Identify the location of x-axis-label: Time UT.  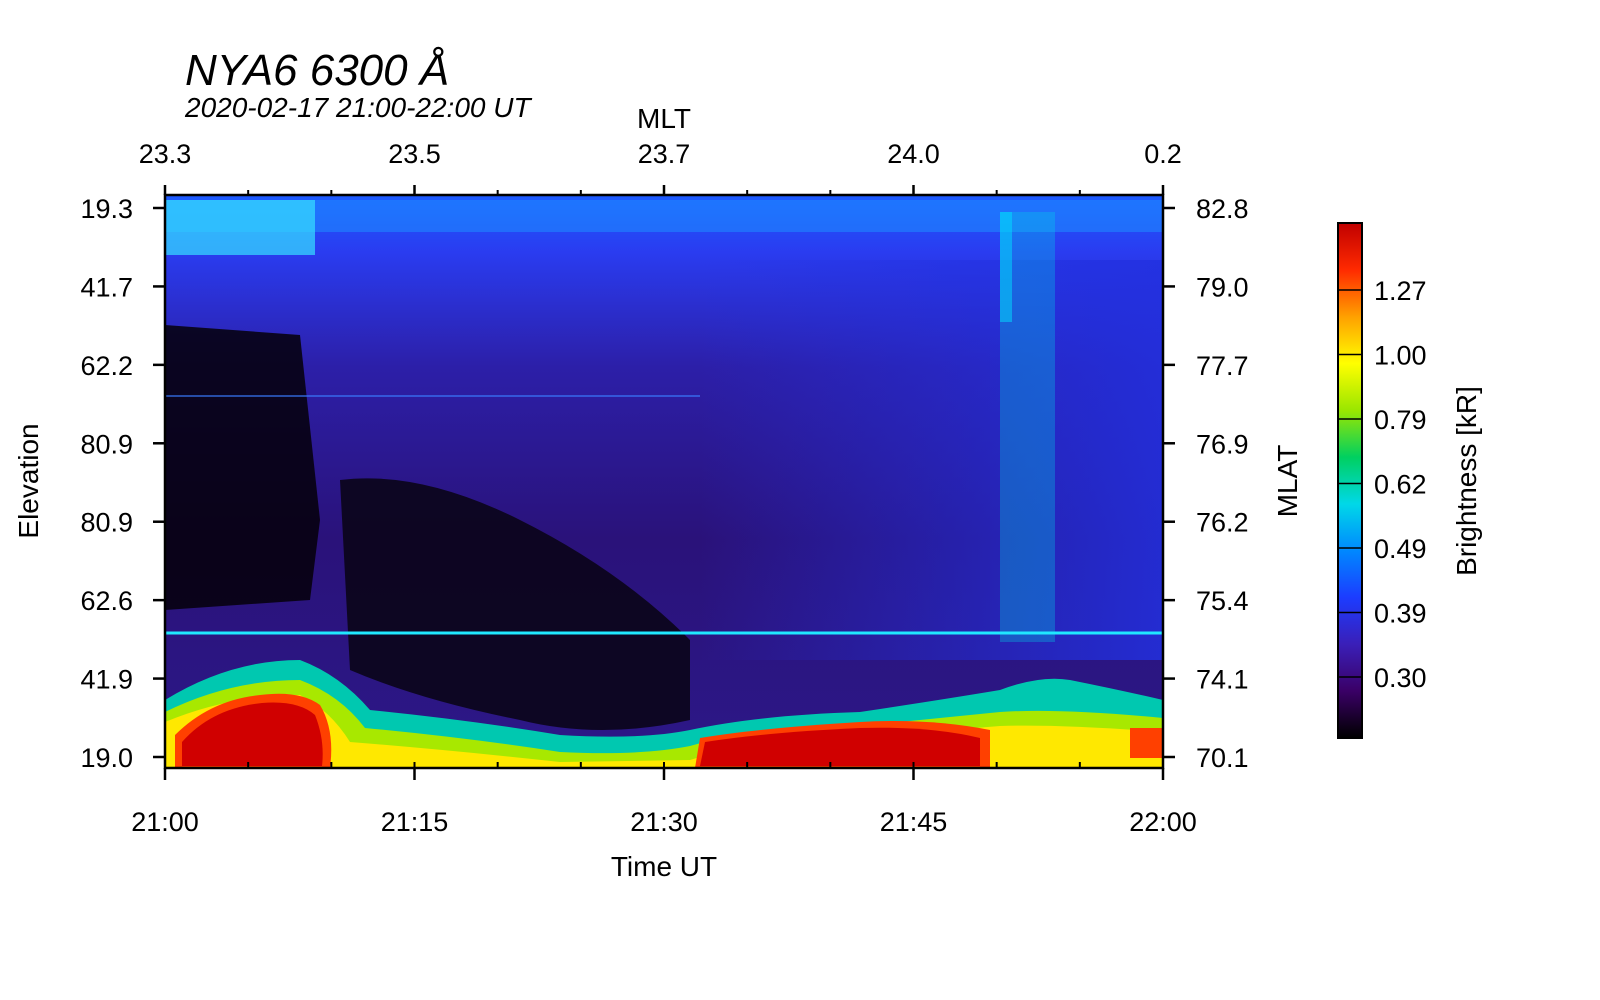
(664, 866).